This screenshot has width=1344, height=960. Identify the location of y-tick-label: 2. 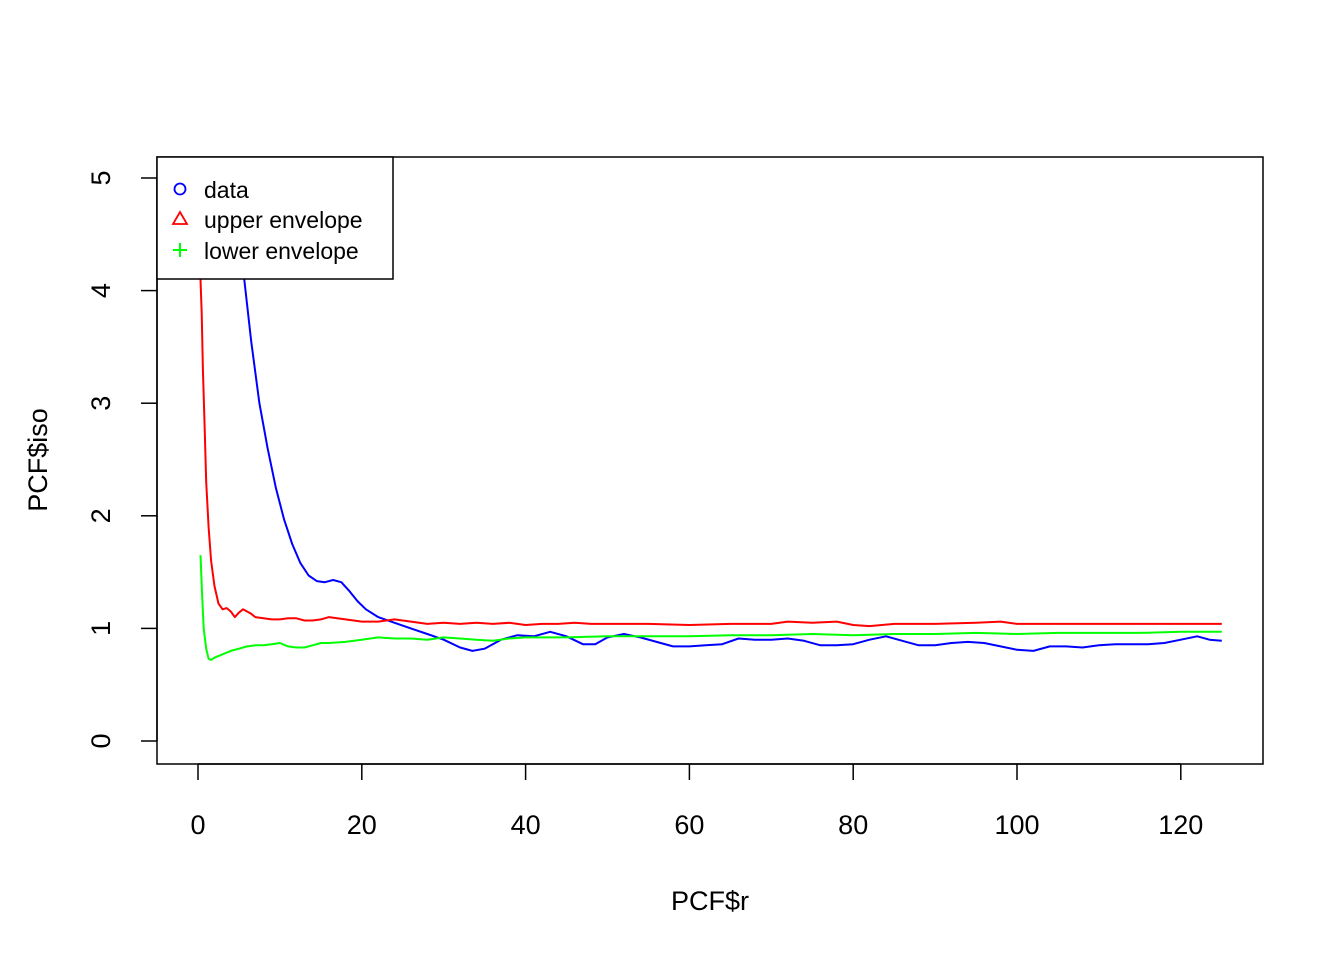
(101, 515).